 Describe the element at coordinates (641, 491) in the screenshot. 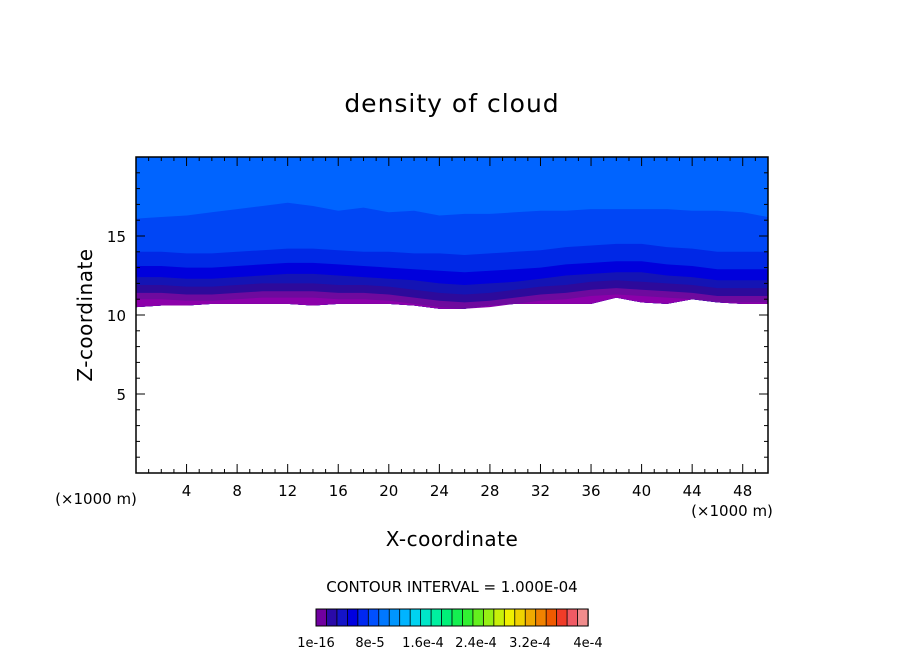

I see `x-tick-label: 40` at that location.